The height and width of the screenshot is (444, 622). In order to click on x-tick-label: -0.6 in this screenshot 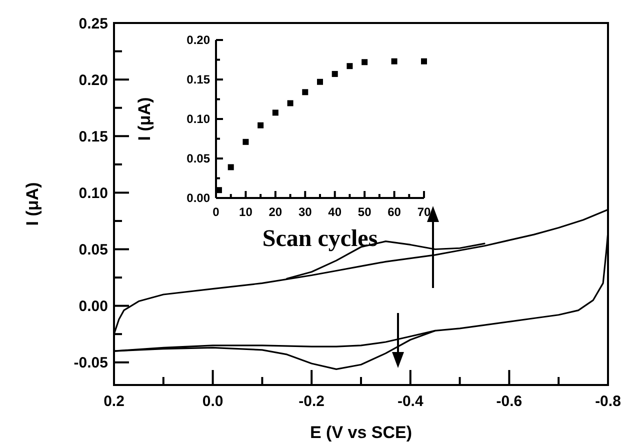, I will do `click(509, 401)`.